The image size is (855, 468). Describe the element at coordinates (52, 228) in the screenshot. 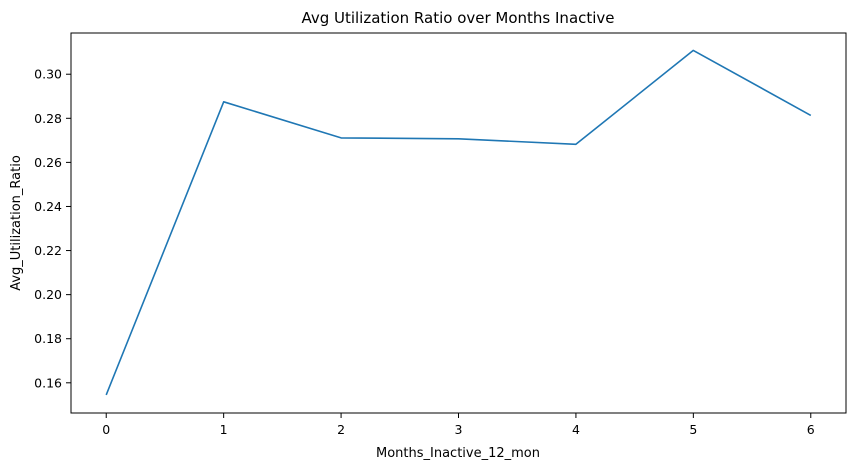

I see `y-axis: 0.16 0.18 0.20 0.22 0.24 0.26 0.28 0.30` at that location.